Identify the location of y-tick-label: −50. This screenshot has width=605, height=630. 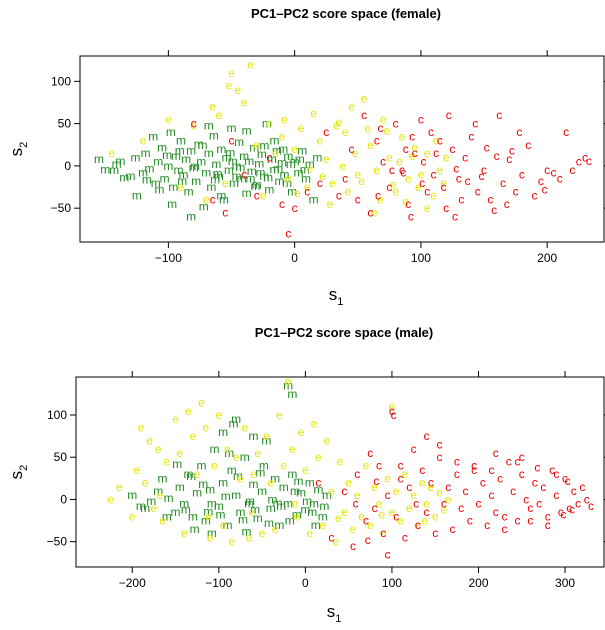
(57, 542).